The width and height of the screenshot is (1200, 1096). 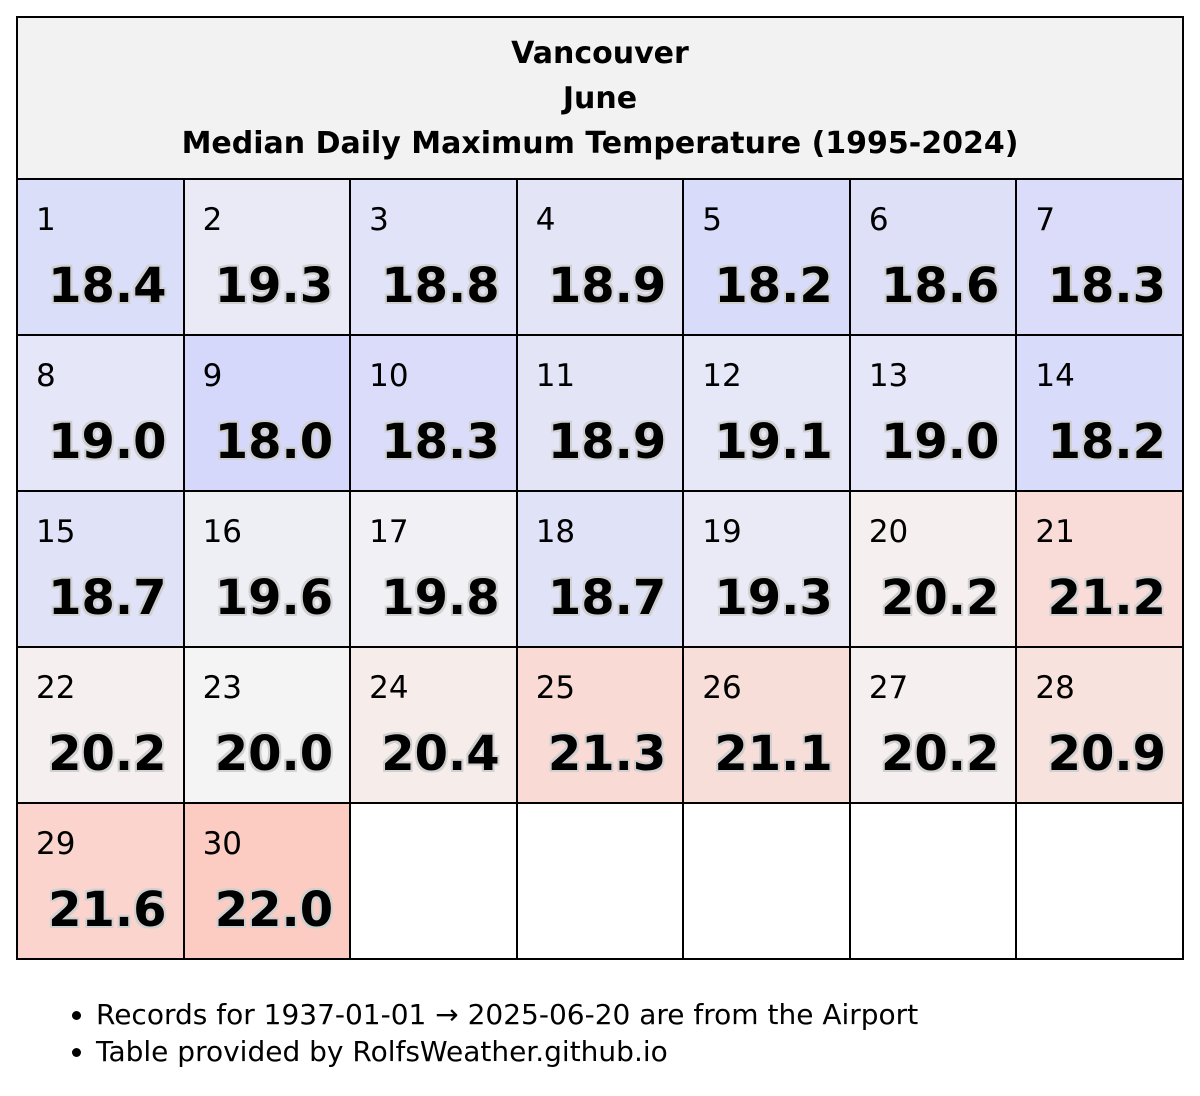 I want to click on calendar-week-row: 29 21.6 30 22.0, so click(x=600, y=881).